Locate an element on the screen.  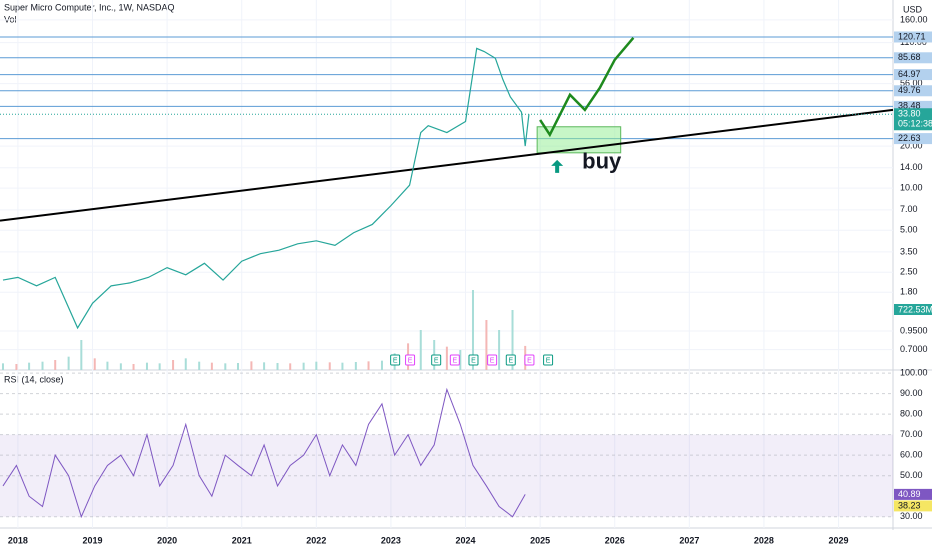
y-tick-label: 20.00 is located at coordinates (911, 145).